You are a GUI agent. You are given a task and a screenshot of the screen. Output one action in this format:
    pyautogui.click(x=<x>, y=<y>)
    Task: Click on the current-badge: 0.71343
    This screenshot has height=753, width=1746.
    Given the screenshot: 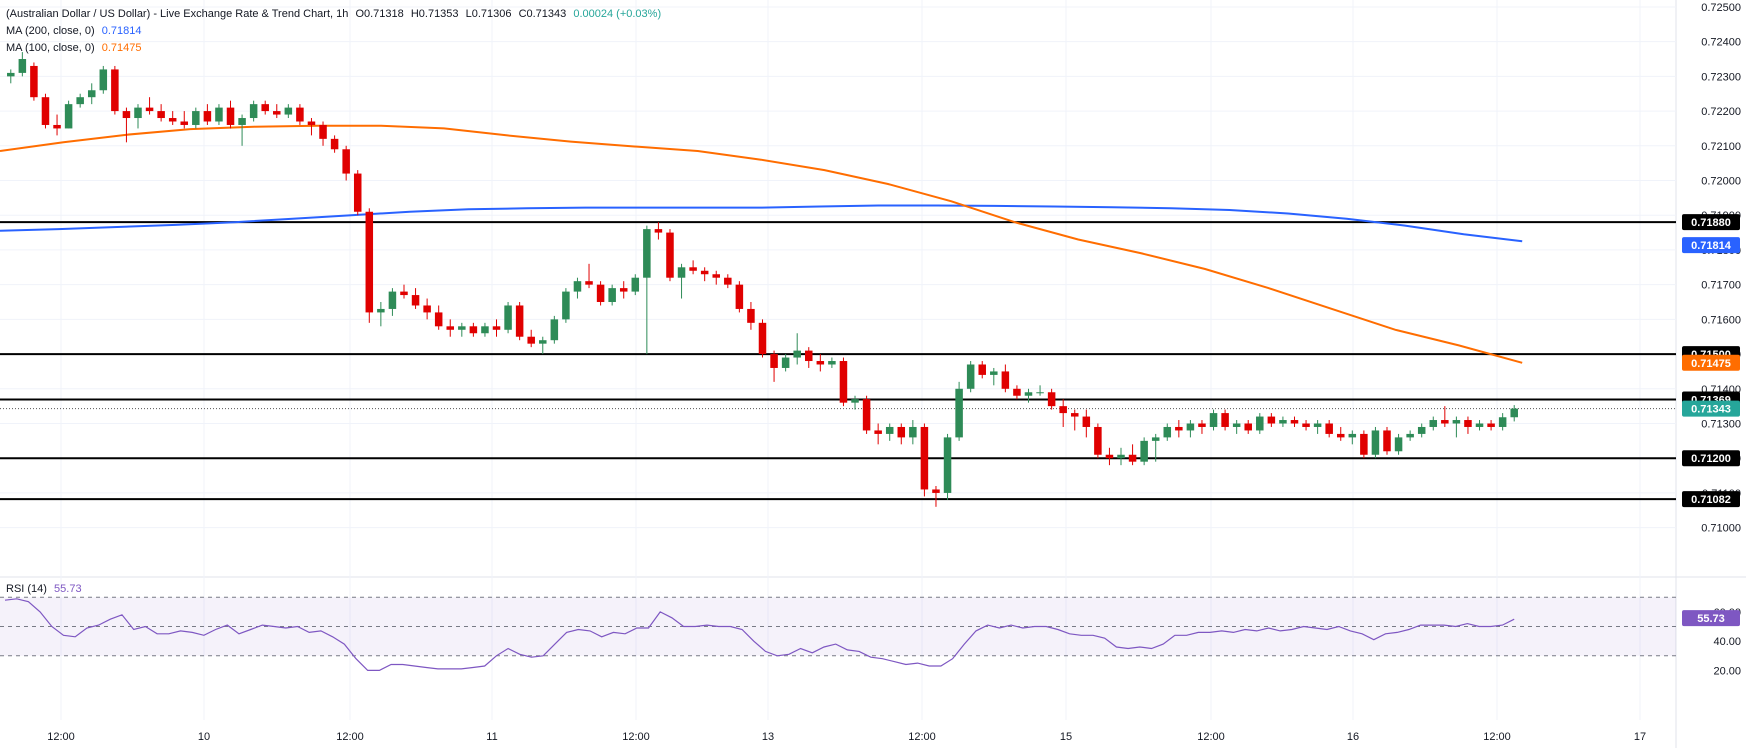 What is the action you would take?
    pyautogui.click(x=1711, y=410)
    